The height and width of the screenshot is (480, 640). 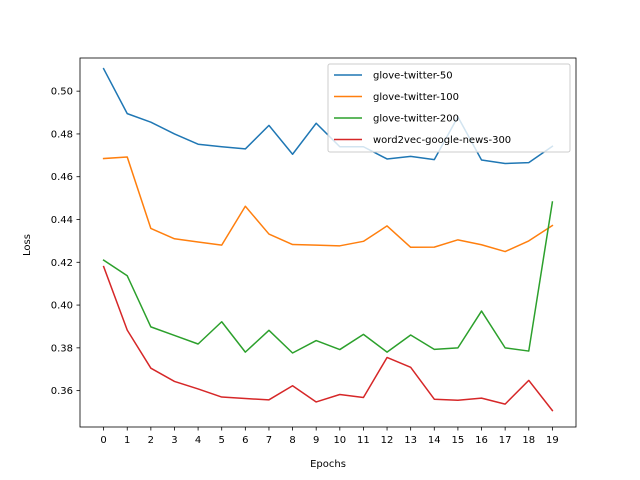 What do you see at coordinates (62, 220) in the screenshot?
I see `y-tick-label-4: 0.44` at bounding box center [62, 220].